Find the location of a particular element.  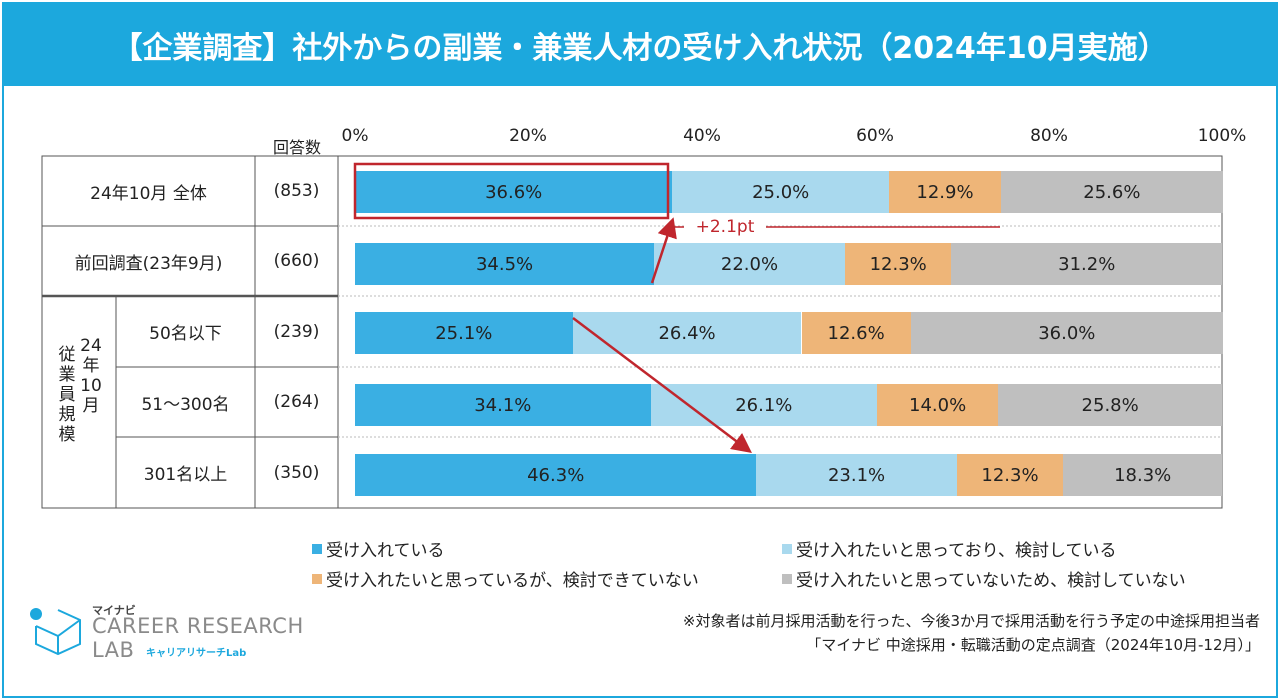

row-label: 50名以下 is located at coordinates (185, 334).